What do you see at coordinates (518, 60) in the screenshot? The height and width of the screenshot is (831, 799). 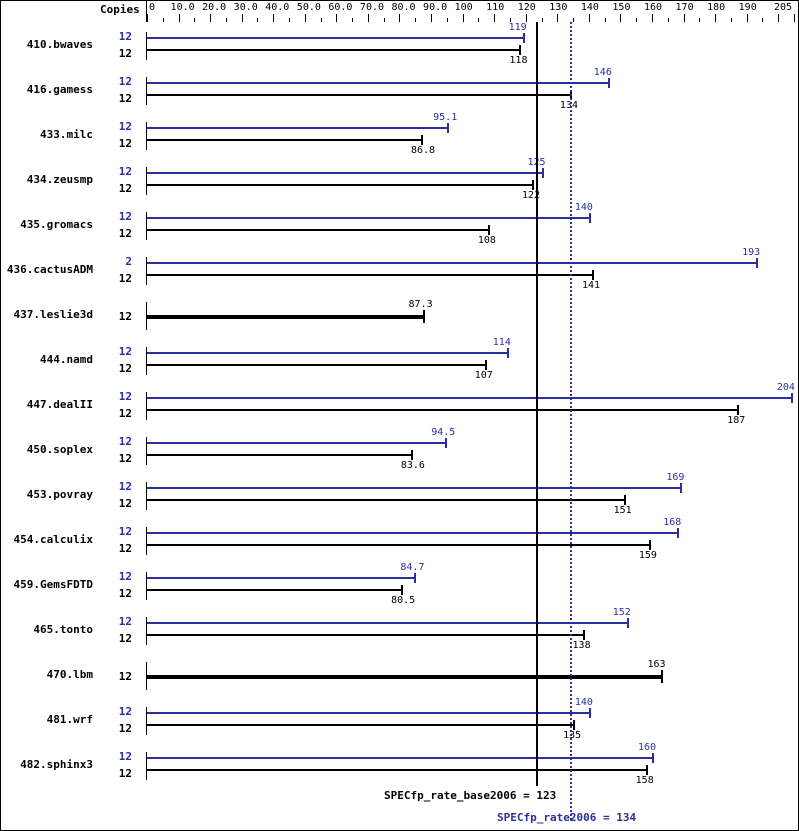 I see `base-value: 118` at bounding box center [518, 60].